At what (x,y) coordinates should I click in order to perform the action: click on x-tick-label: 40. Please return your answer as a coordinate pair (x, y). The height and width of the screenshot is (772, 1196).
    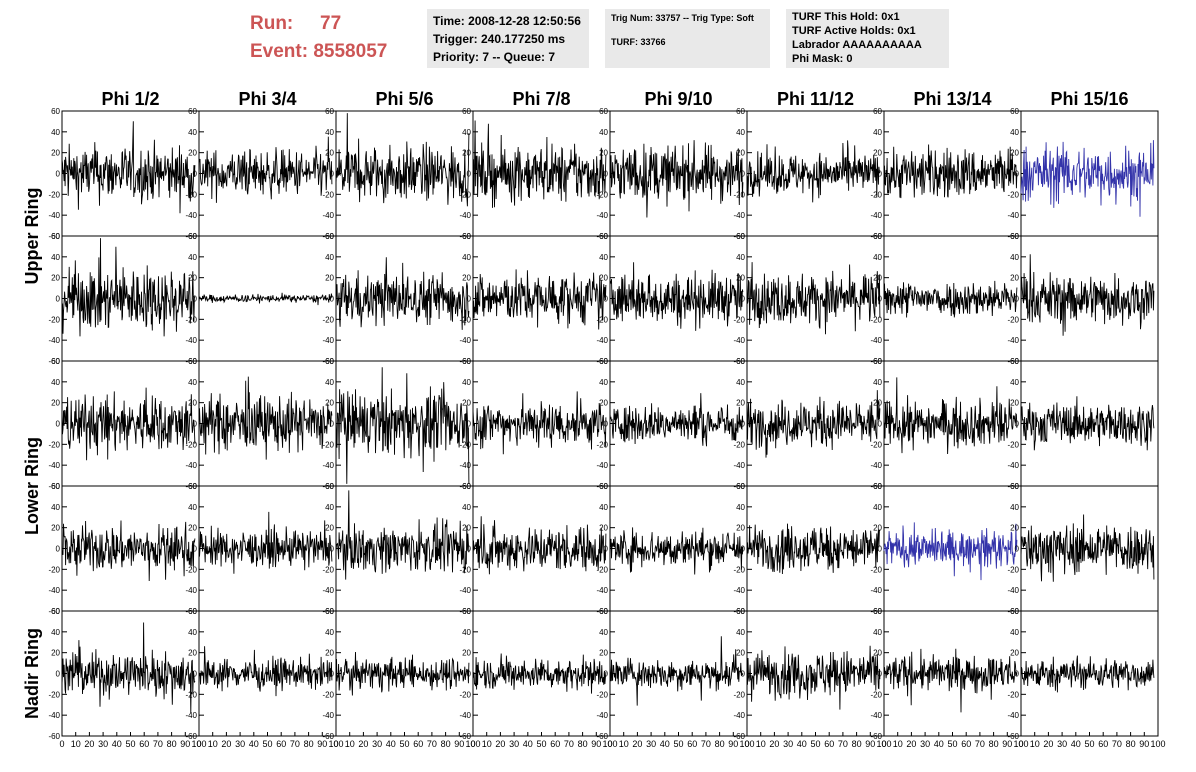
    Looking at the image, I should click on (254, 744).